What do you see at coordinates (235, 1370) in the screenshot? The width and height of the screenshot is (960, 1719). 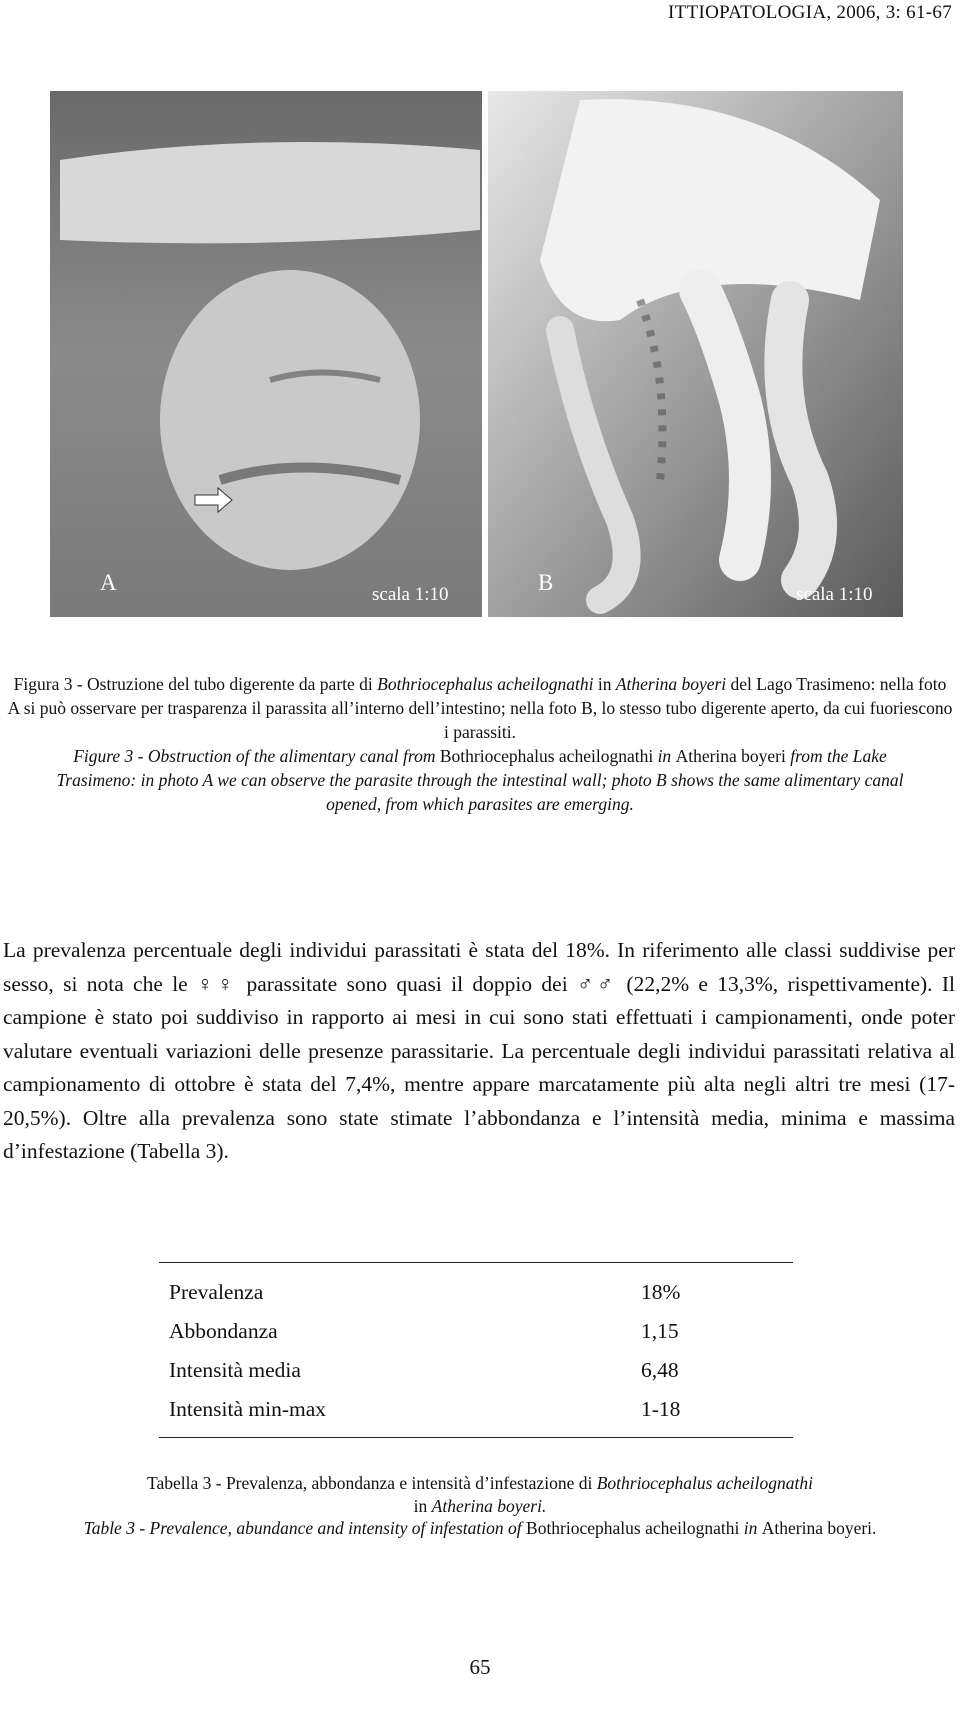 I see `cell: Intensità media` at bounding box center [235, 1370].